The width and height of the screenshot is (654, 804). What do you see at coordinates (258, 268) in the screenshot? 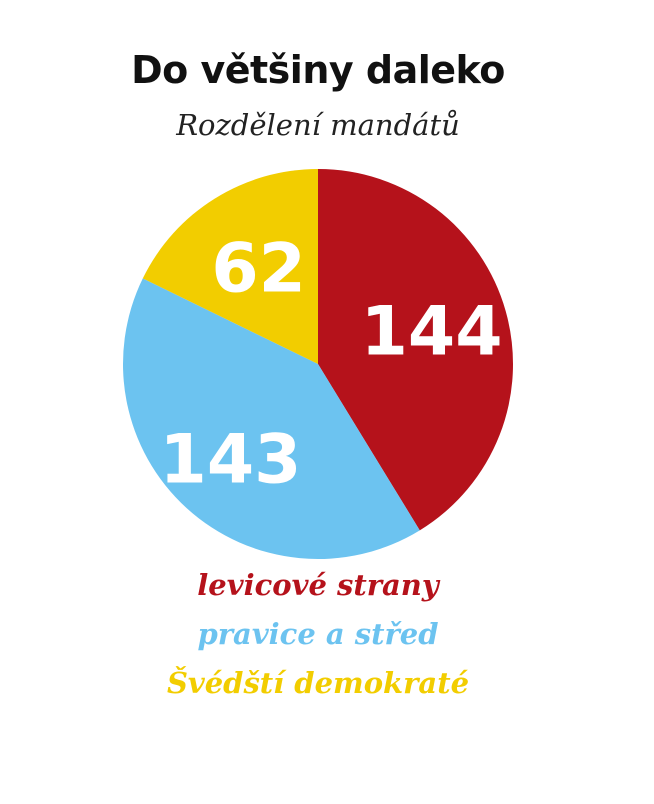
I see `pie-value-label-2: 62` at bounding box center [258, 268].